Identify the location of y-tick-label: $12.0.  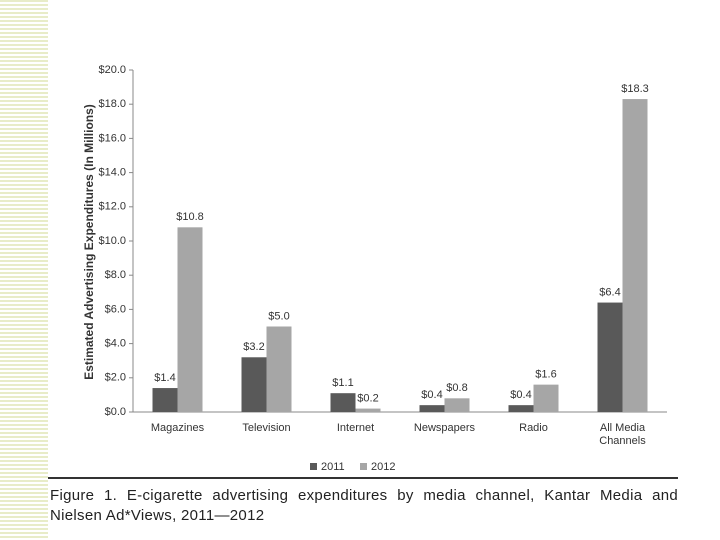
(112, 207).